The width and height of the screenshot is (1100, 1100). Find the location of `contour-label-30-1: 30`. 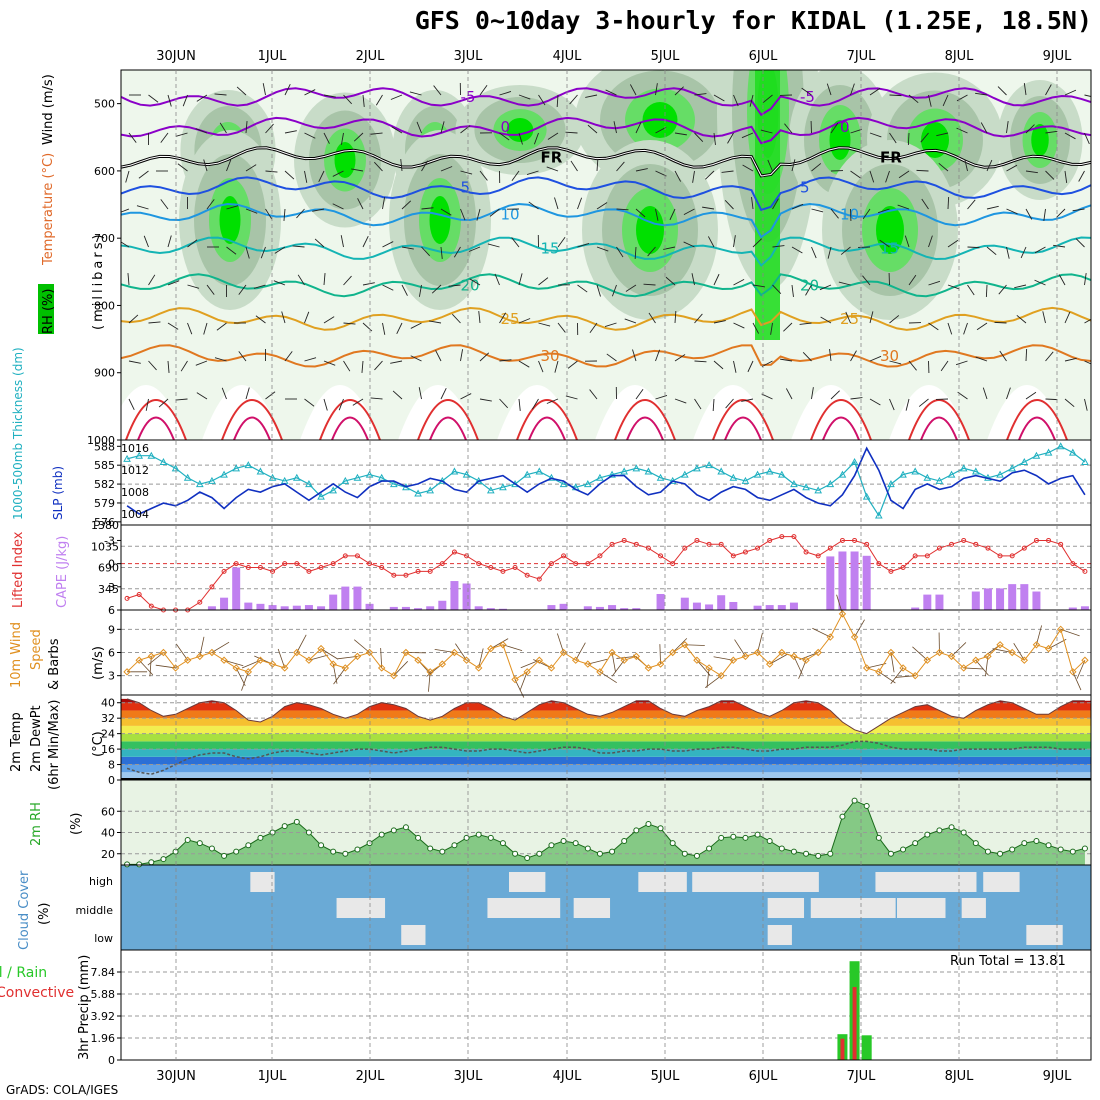

contour-label-30-1: 30 is located at coordinates (889, 356).